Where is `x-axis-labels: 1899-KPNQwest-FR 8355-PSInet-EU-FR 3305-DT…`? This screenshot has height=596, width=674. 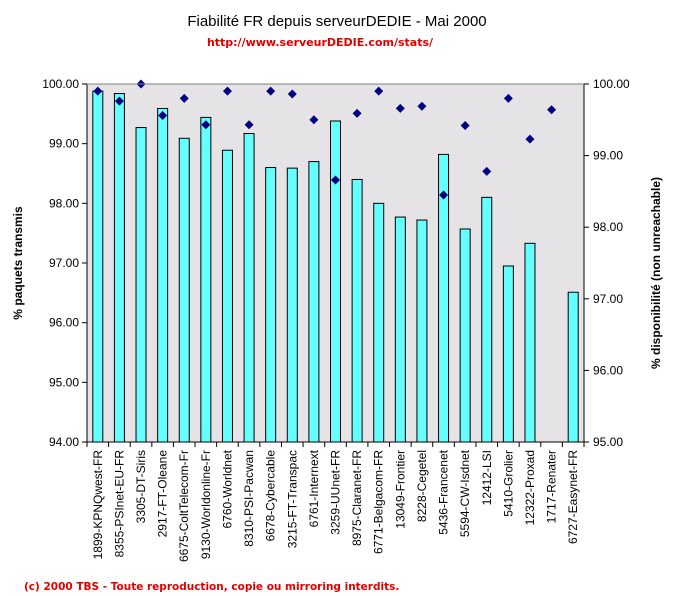
x-axis-labels: 1899-KPNQwest-FR 8355-PSInet-EU-FR 3305-DT… is located at coordinates (335, 505).